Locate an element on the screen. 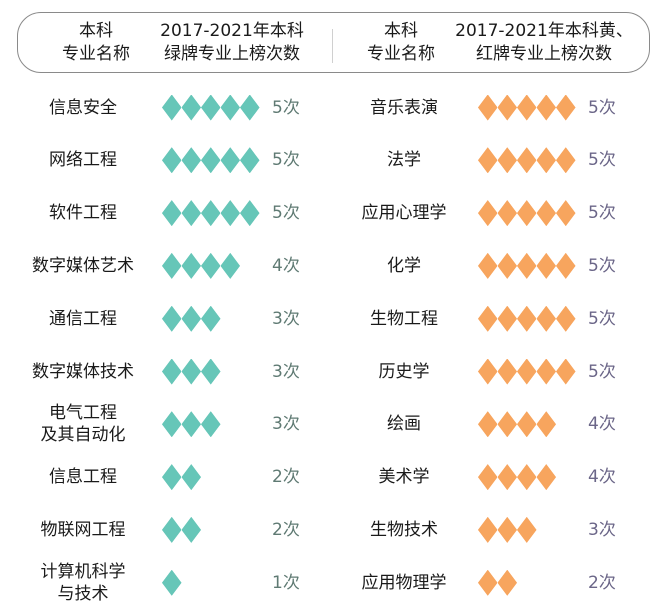  major-name: 法学 is located at coordinates (404, 160).